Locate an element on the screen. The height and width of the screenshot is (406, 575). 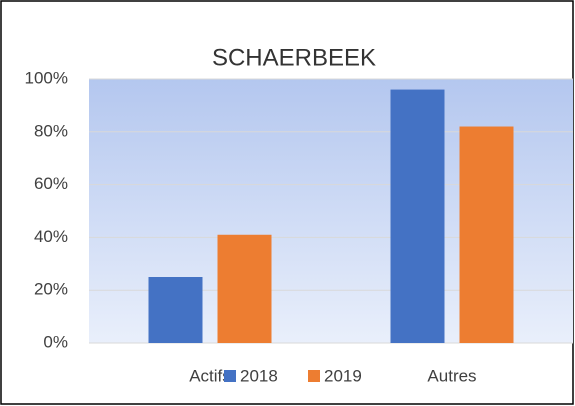
chart-title: SCHAERBEEK is located at coordinates (294, 57).